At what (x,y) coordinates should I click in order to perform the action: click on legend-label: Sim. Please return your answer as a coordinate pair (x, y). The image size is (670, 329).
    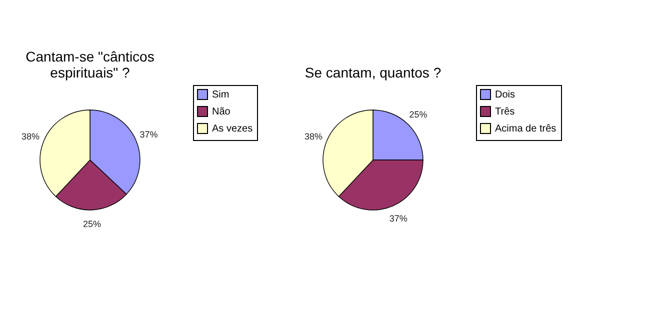
    Looking at the image, I should click on (221, 95).